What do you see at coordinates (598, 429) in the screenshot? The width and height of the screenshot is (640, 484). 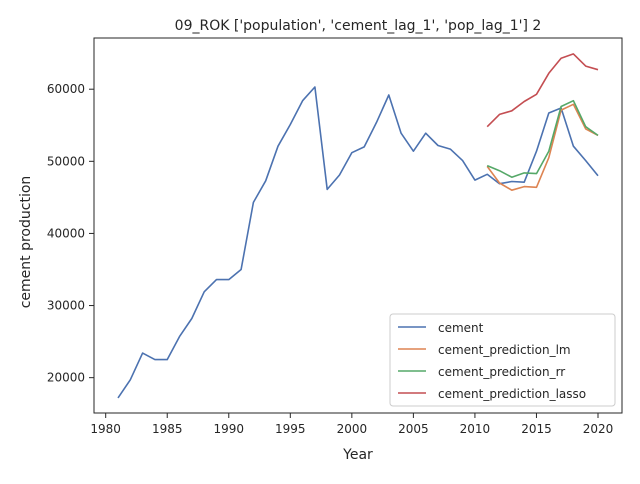 I see `x-tick-label: 2020` at bounding box center [598, 429].